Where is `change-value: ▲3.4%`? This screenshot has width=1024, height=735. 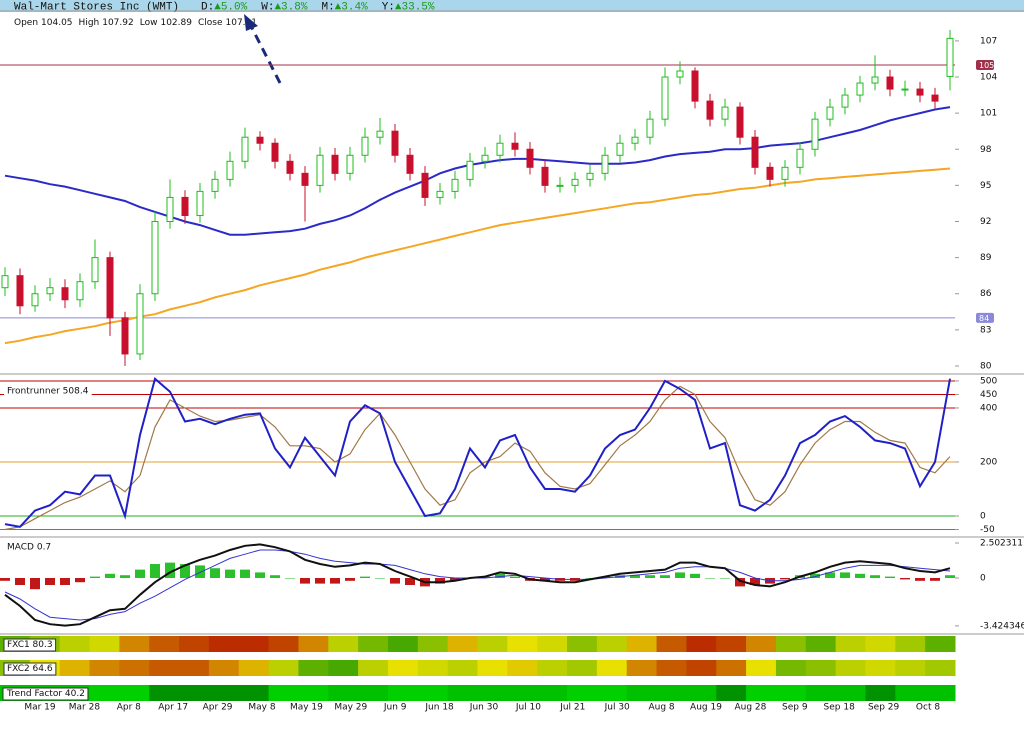 change-value: ▲3.4% is located at coordinates (351, 7).